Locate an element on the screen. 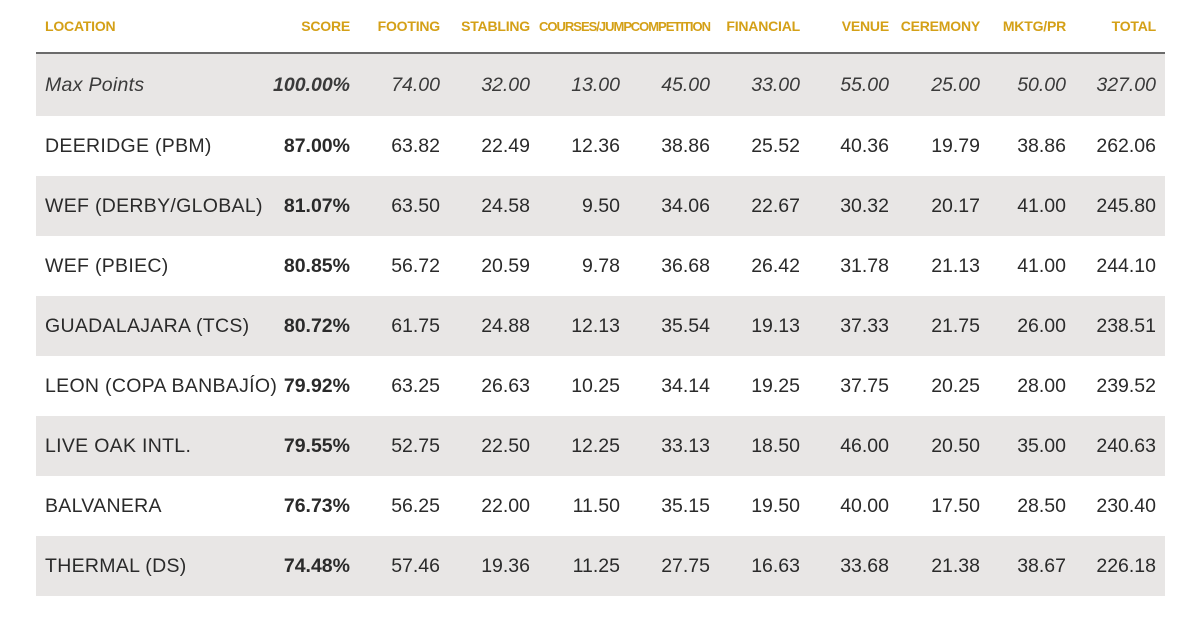 Image resolution: width=1200 pixels, height=627 pixels. cell-stabling: 24.88 is located at coordinates (494, 326).